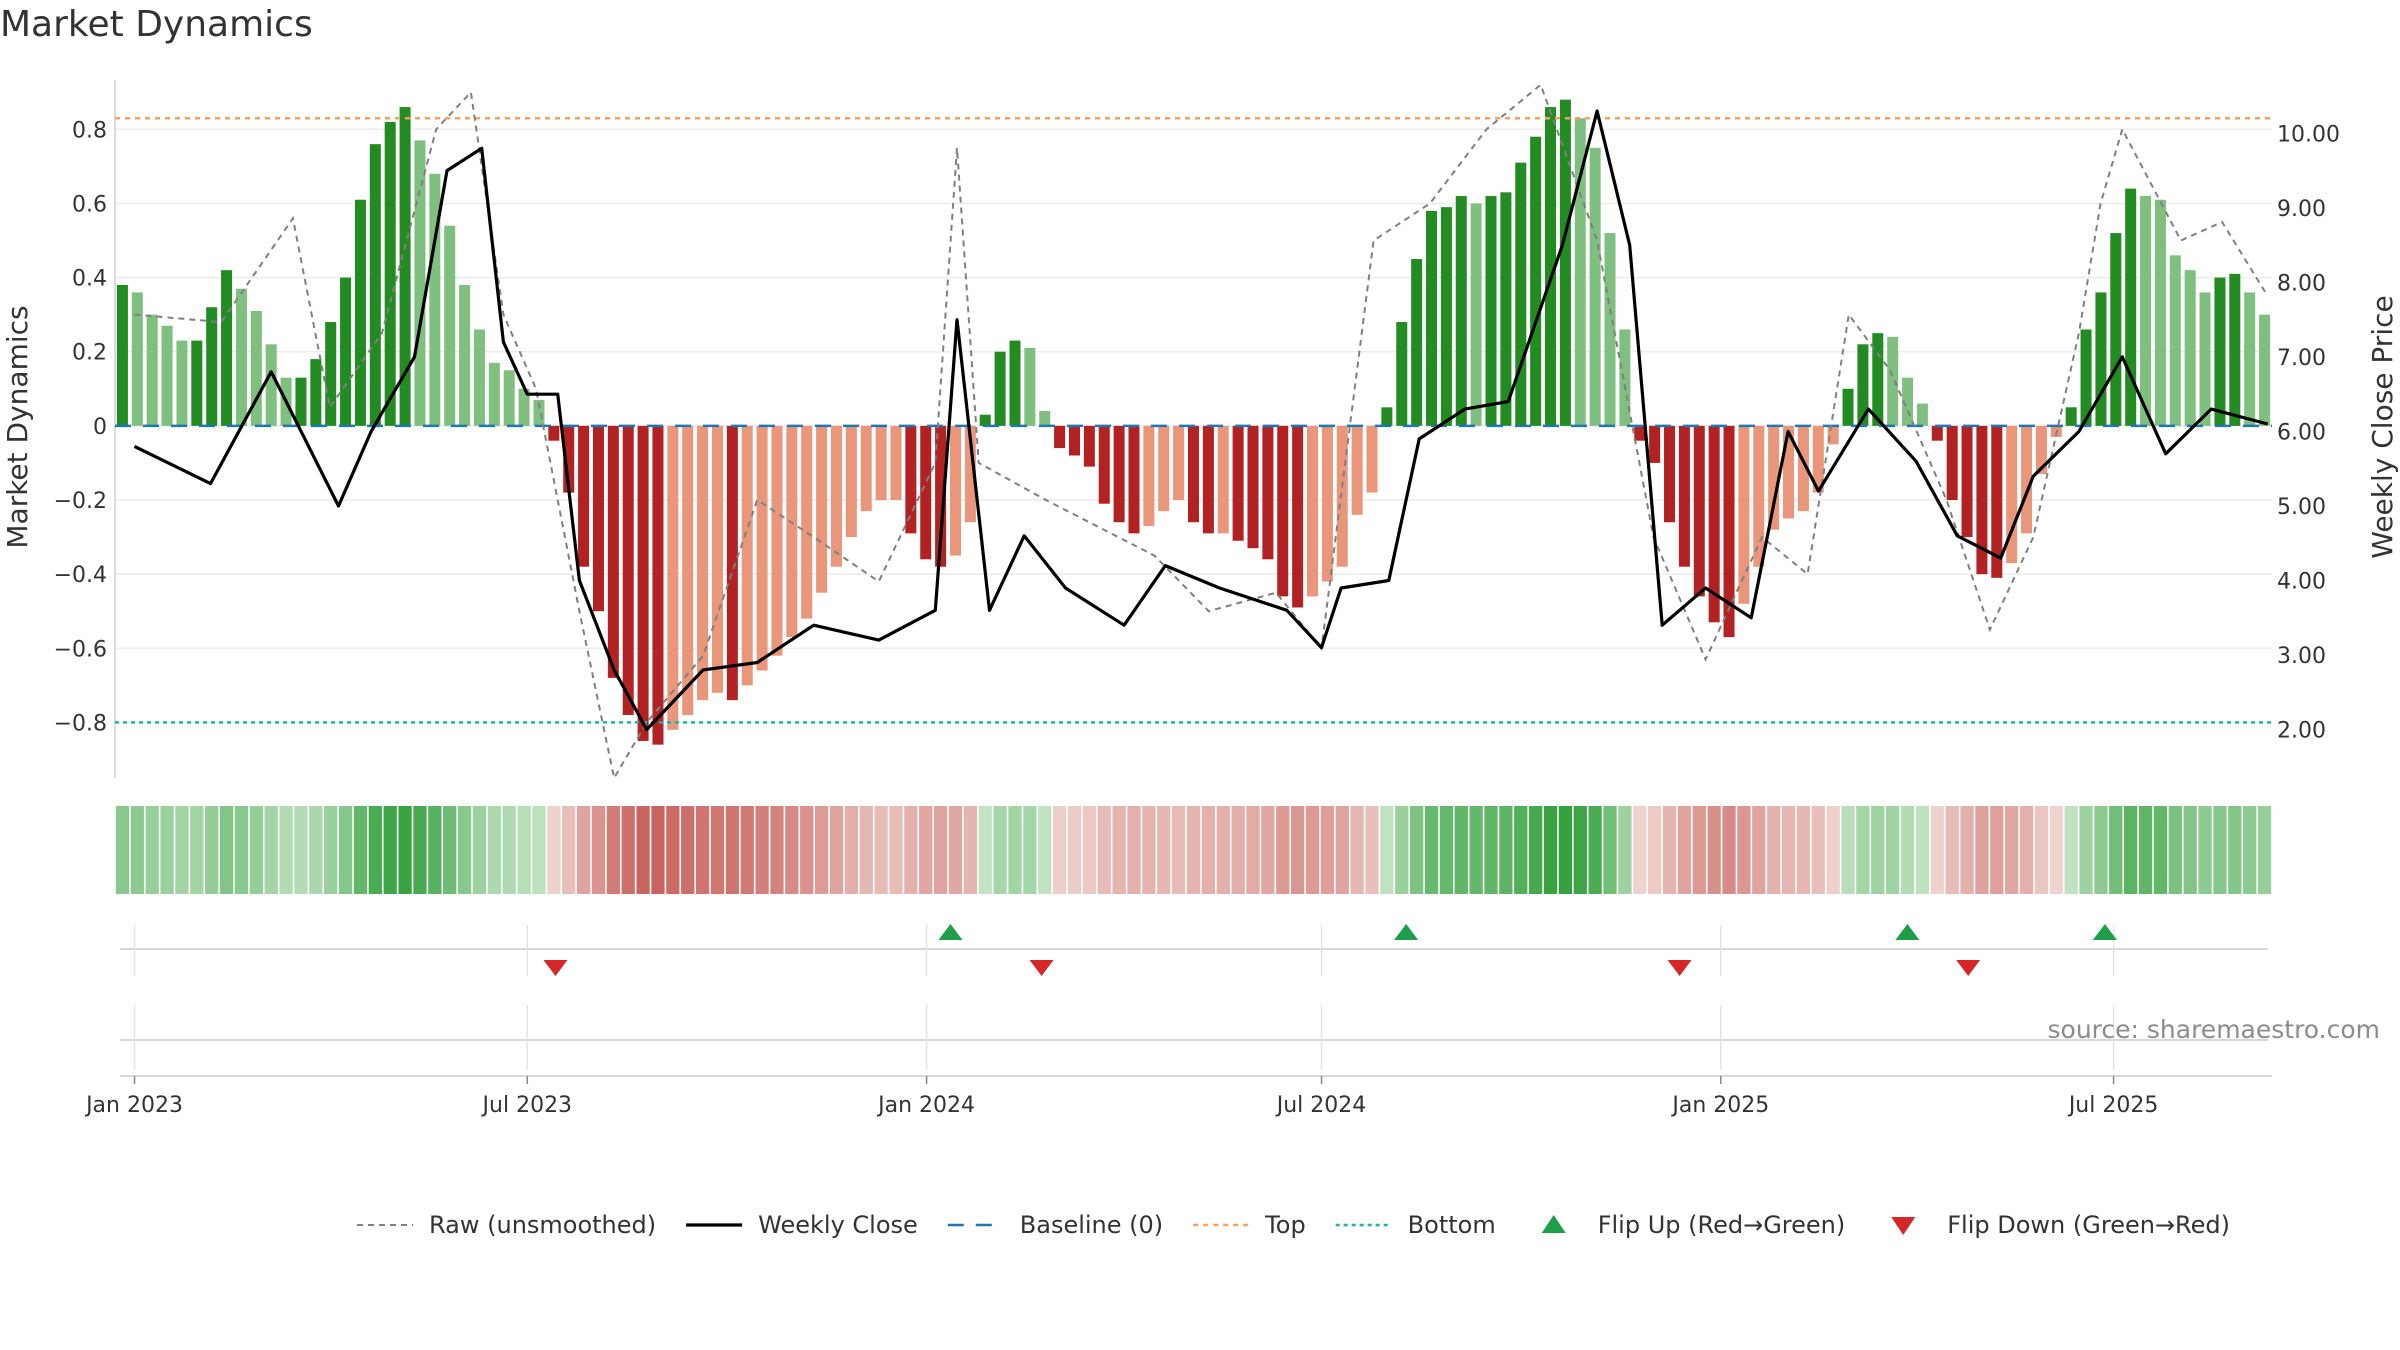  Describe the element at coordinates (89, 204) in the screenshot. I see `y-tick-label: 0.6` at that location.